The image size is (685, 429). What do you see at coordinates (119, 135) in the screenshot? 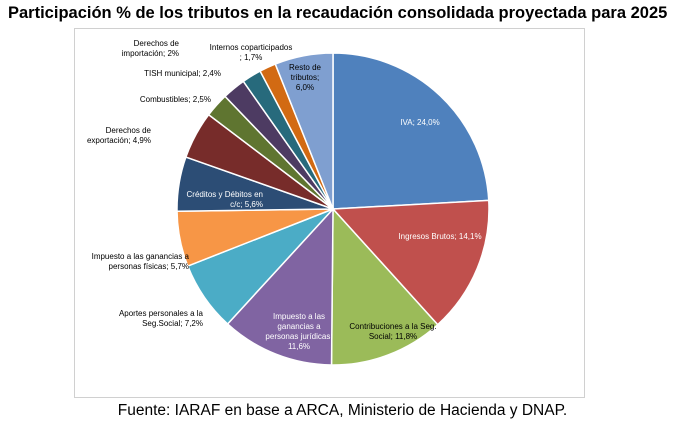
I see `slice-data-label: Derechos de exportación; 4,9%` at bounding box center [119, 135].